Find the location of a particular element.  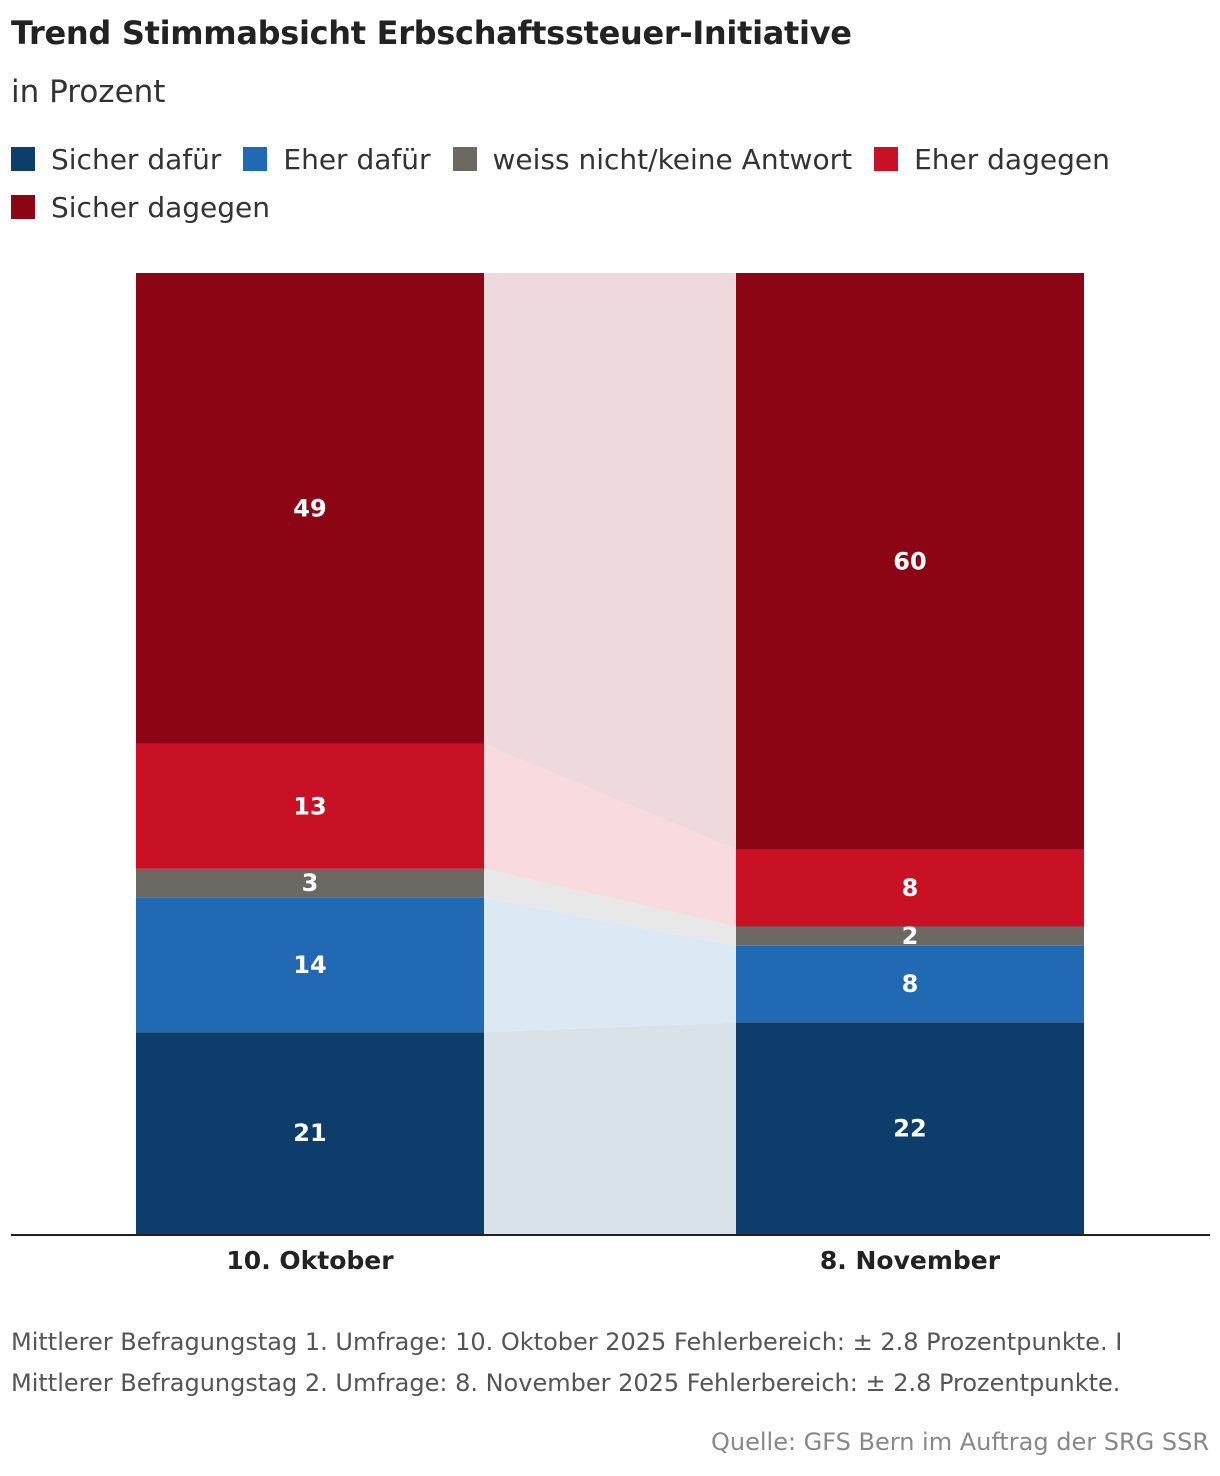

legend-item: Sicher dafür is located at coordinates (116, 159).